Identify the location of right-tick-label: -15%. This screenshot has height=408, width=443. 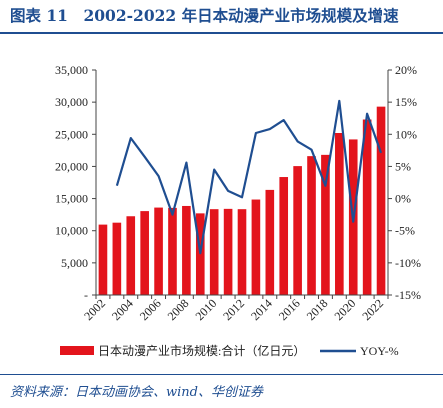
(408, 295).